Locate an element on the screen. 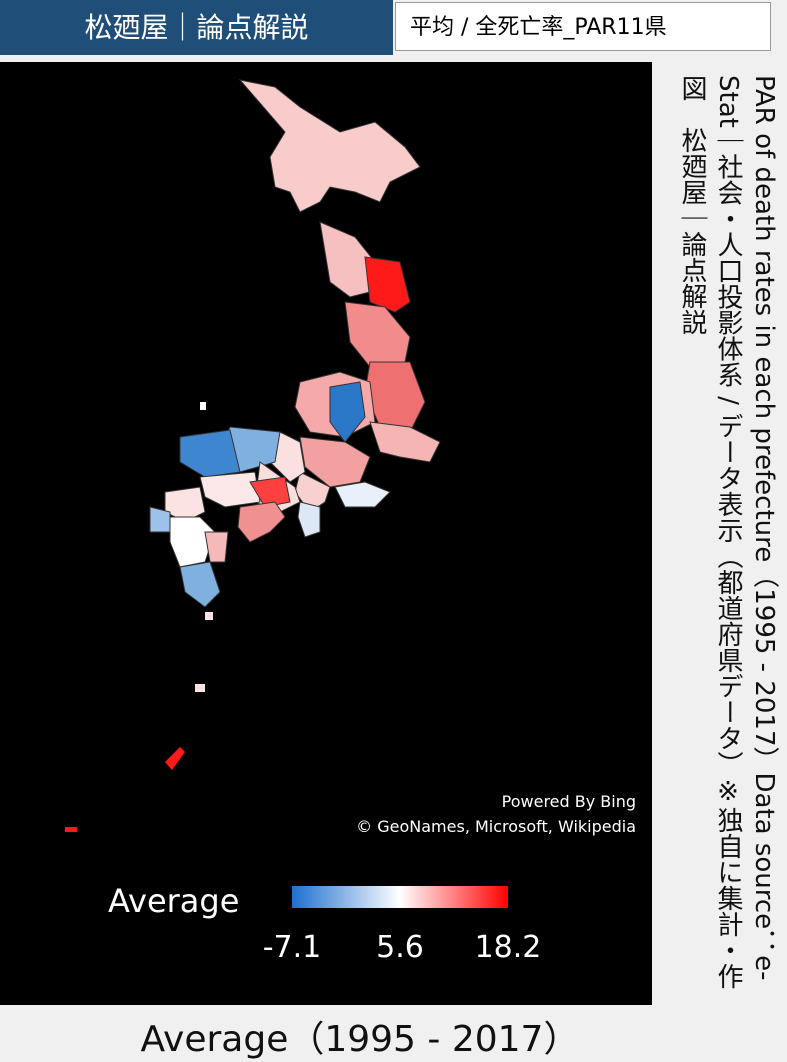 The image size is (787, 1062). map-credit: Powered By Bing is located at coordinates (569, 801).